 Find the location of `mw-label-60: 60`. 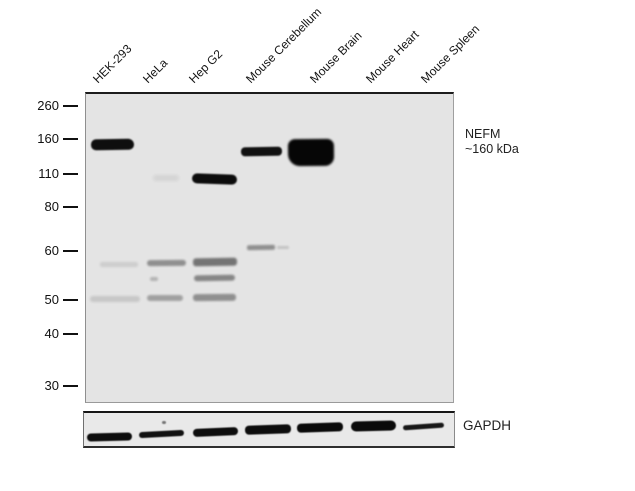

mw-label-60: 60 is located at coordinates (51, 250).